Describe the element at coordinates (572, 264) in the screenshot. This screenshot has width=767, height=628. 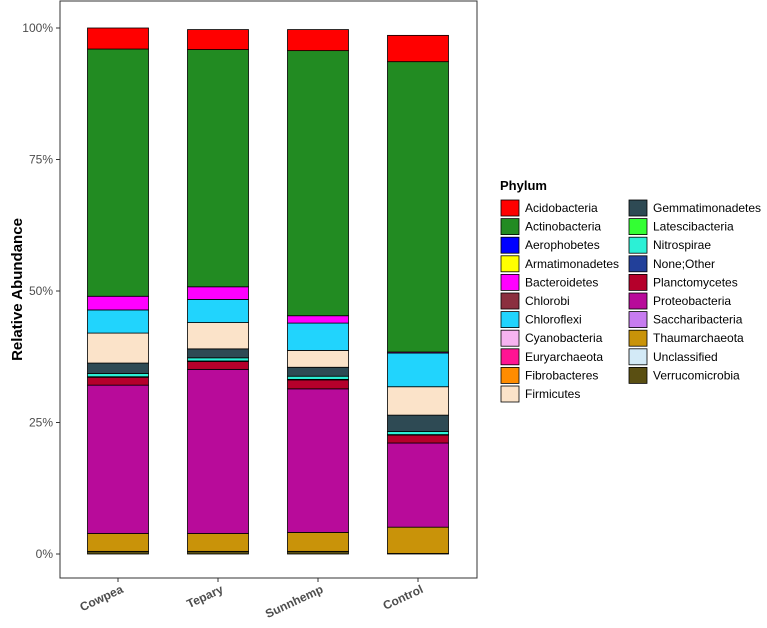
I see `legend-label: Armatimonadetes` at that location.